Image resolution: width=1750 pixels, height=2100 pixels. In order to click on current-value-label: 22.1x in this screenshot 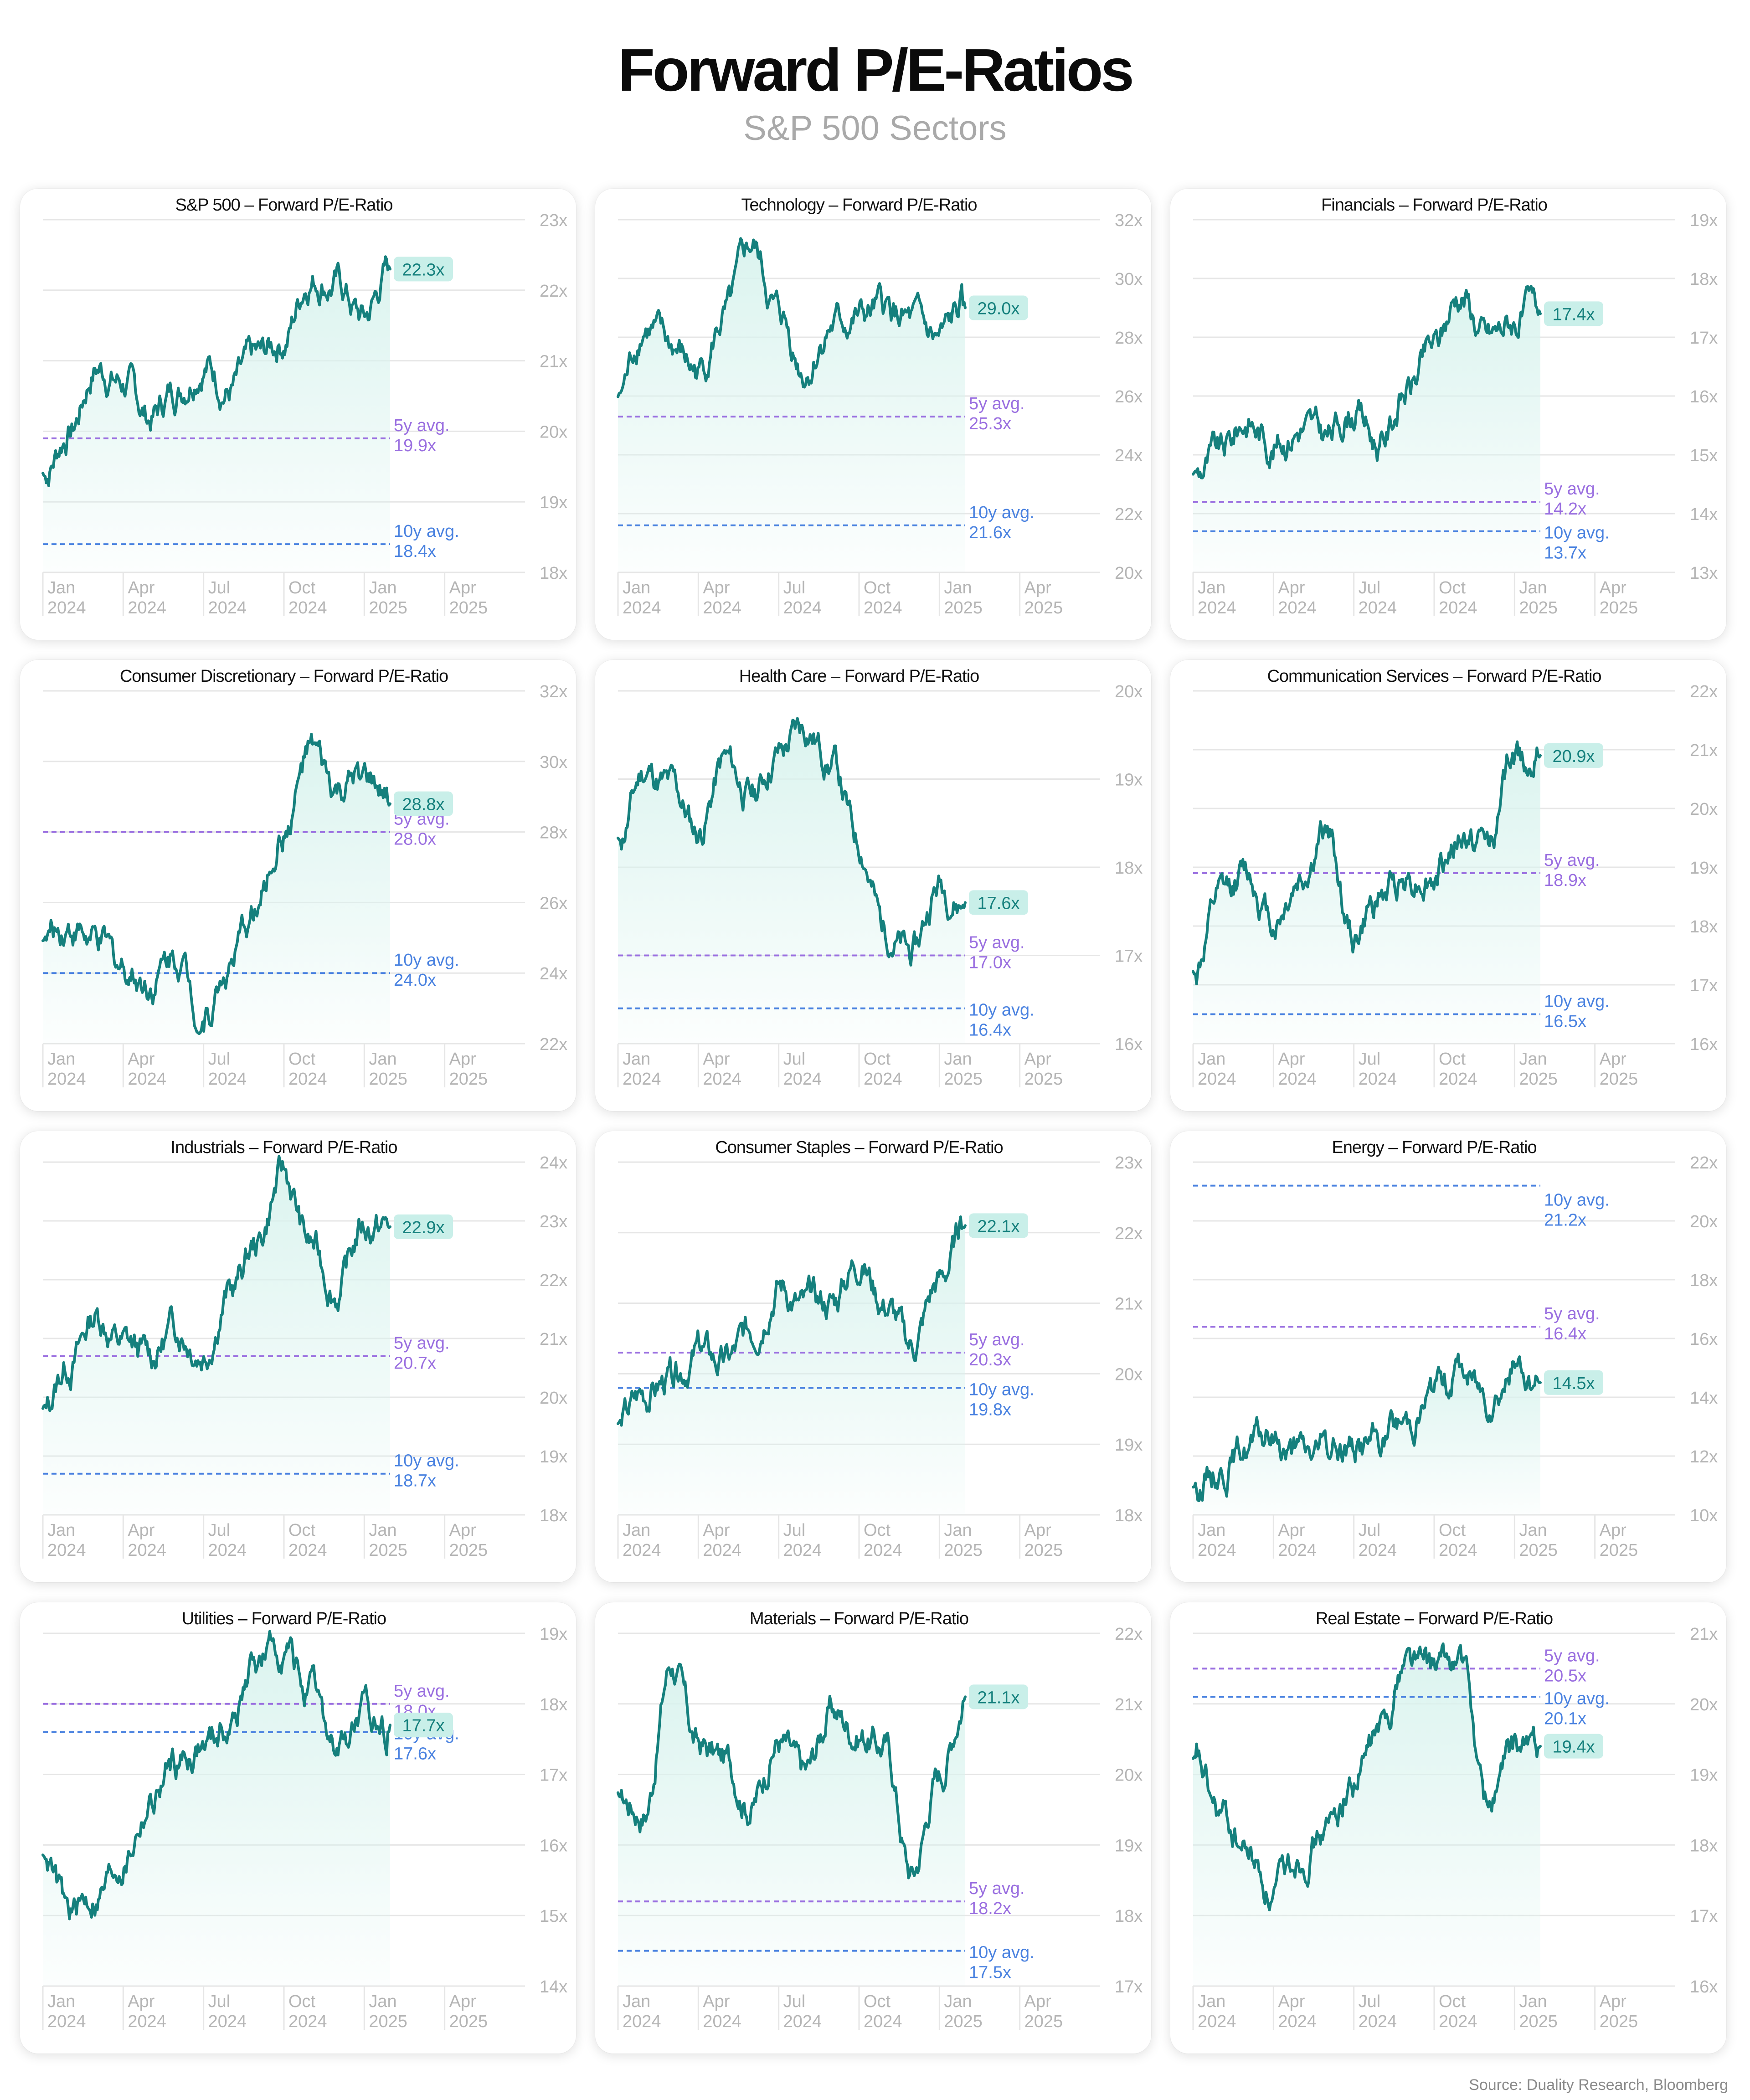, I will do `click(999, 1226)`.